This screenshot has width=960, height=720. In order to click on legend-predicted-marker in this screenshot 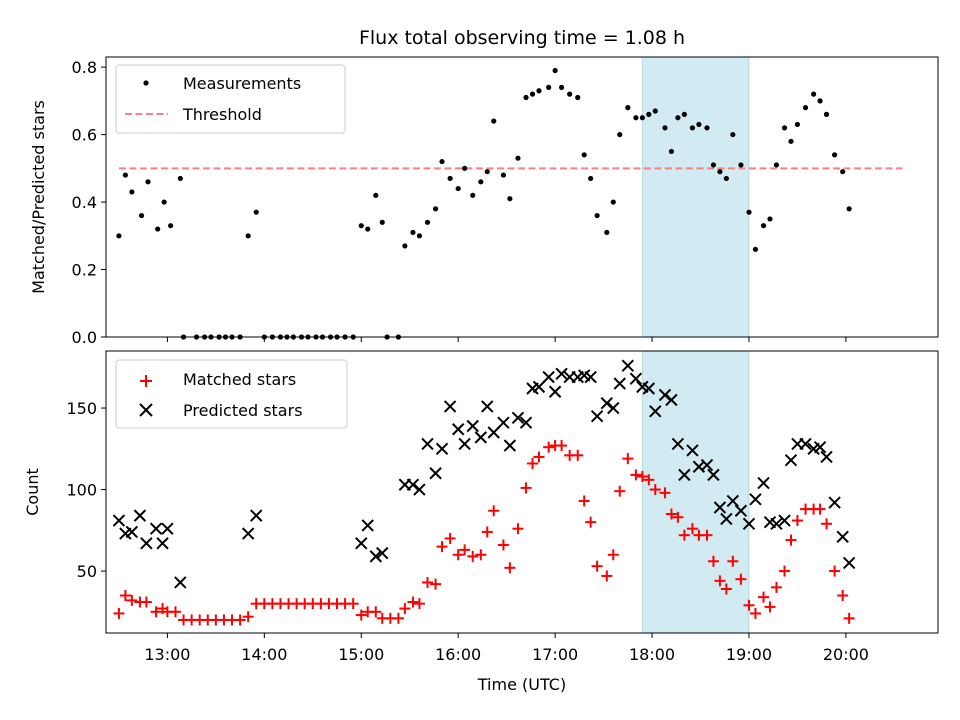, I will do `click(146, 410)`.